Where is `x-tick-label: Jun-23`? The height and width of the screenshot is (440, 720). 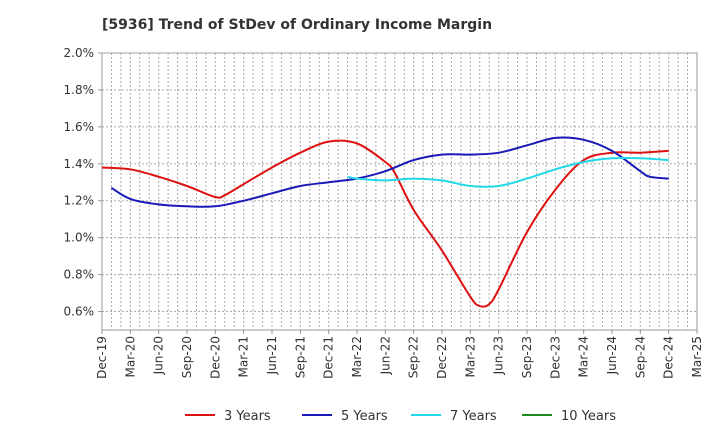 x-tick-label: Jun-23 is located at coordinates (499, 355).